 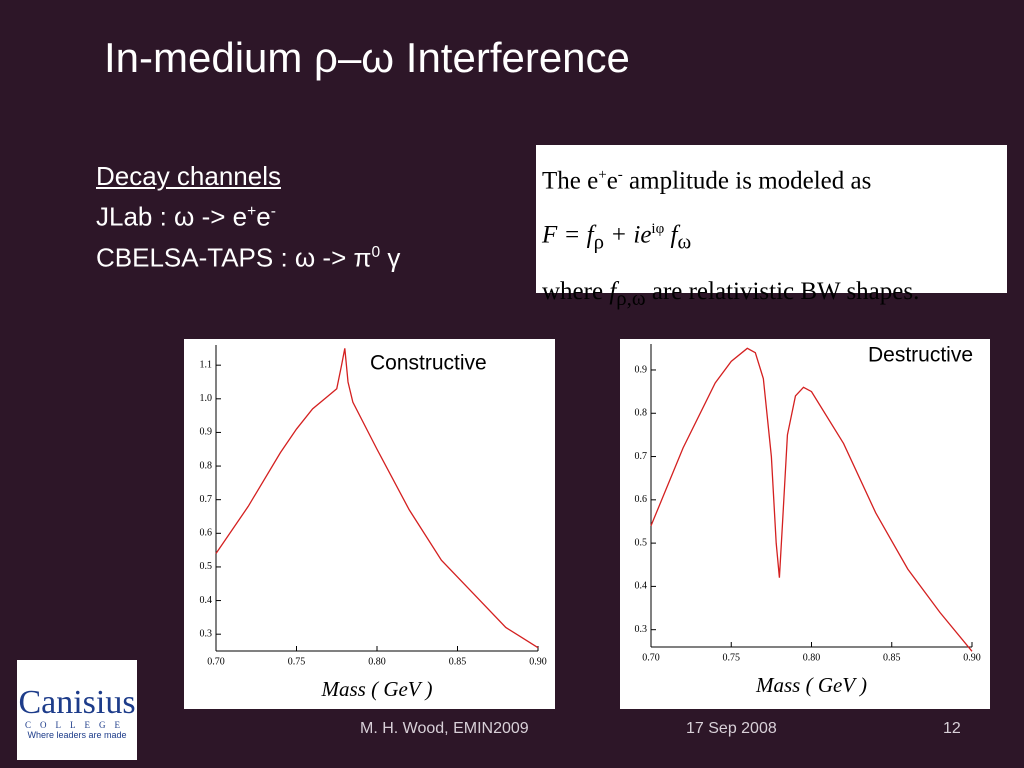 What do you see at coordinates (376, 252) in the screenshot?
I see `sup: 0` at bounding box center [376, 252].